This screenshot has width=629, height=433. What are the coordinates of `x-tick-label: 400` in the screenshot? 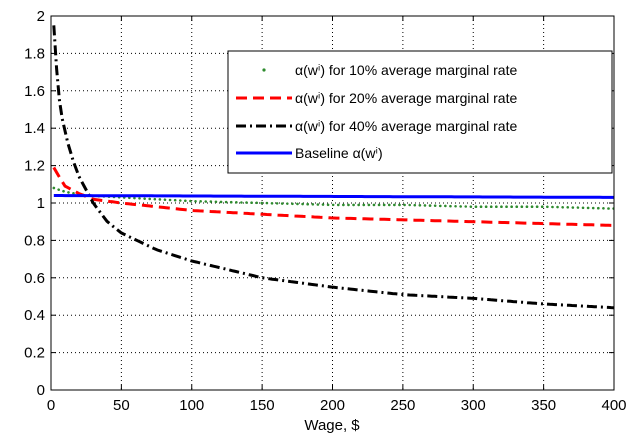 It's located at (613, 405).